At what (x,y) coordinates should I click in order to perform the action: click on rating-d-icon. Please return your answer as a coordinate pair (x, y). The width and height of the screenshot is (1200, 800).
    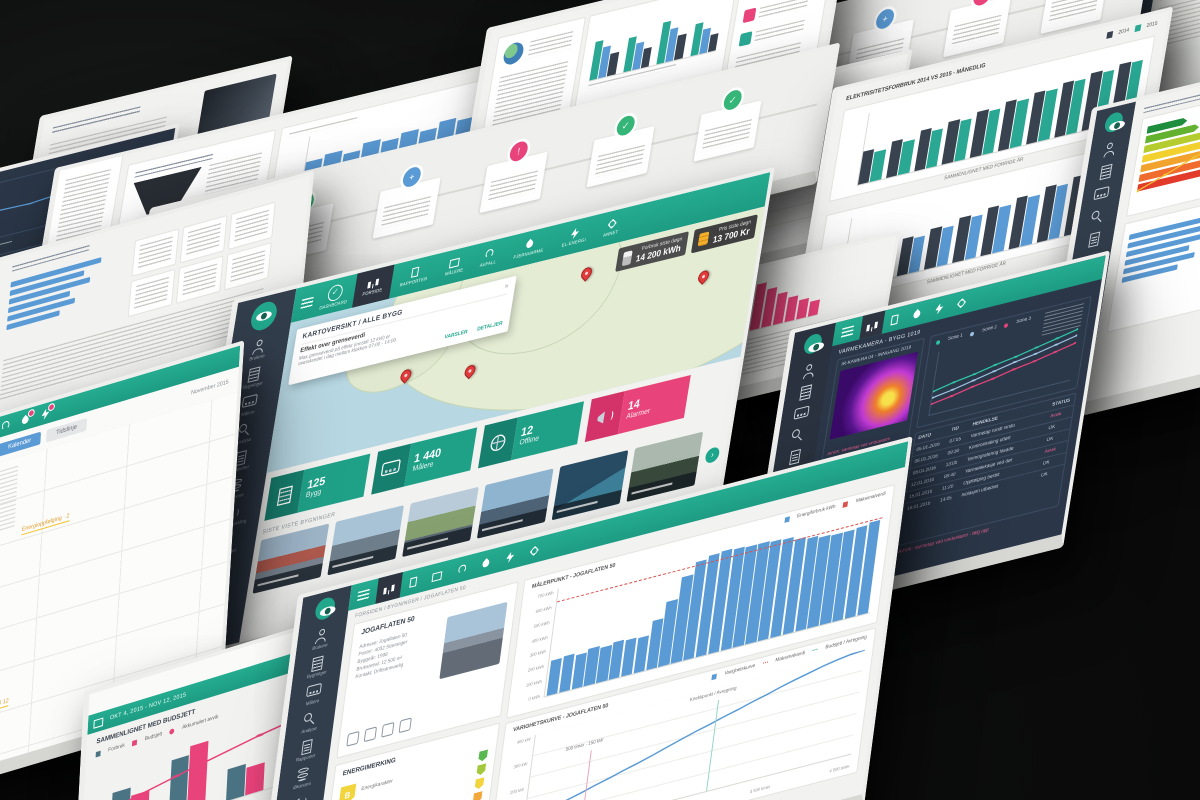
    Looking at the image, I should click on (477, 795).